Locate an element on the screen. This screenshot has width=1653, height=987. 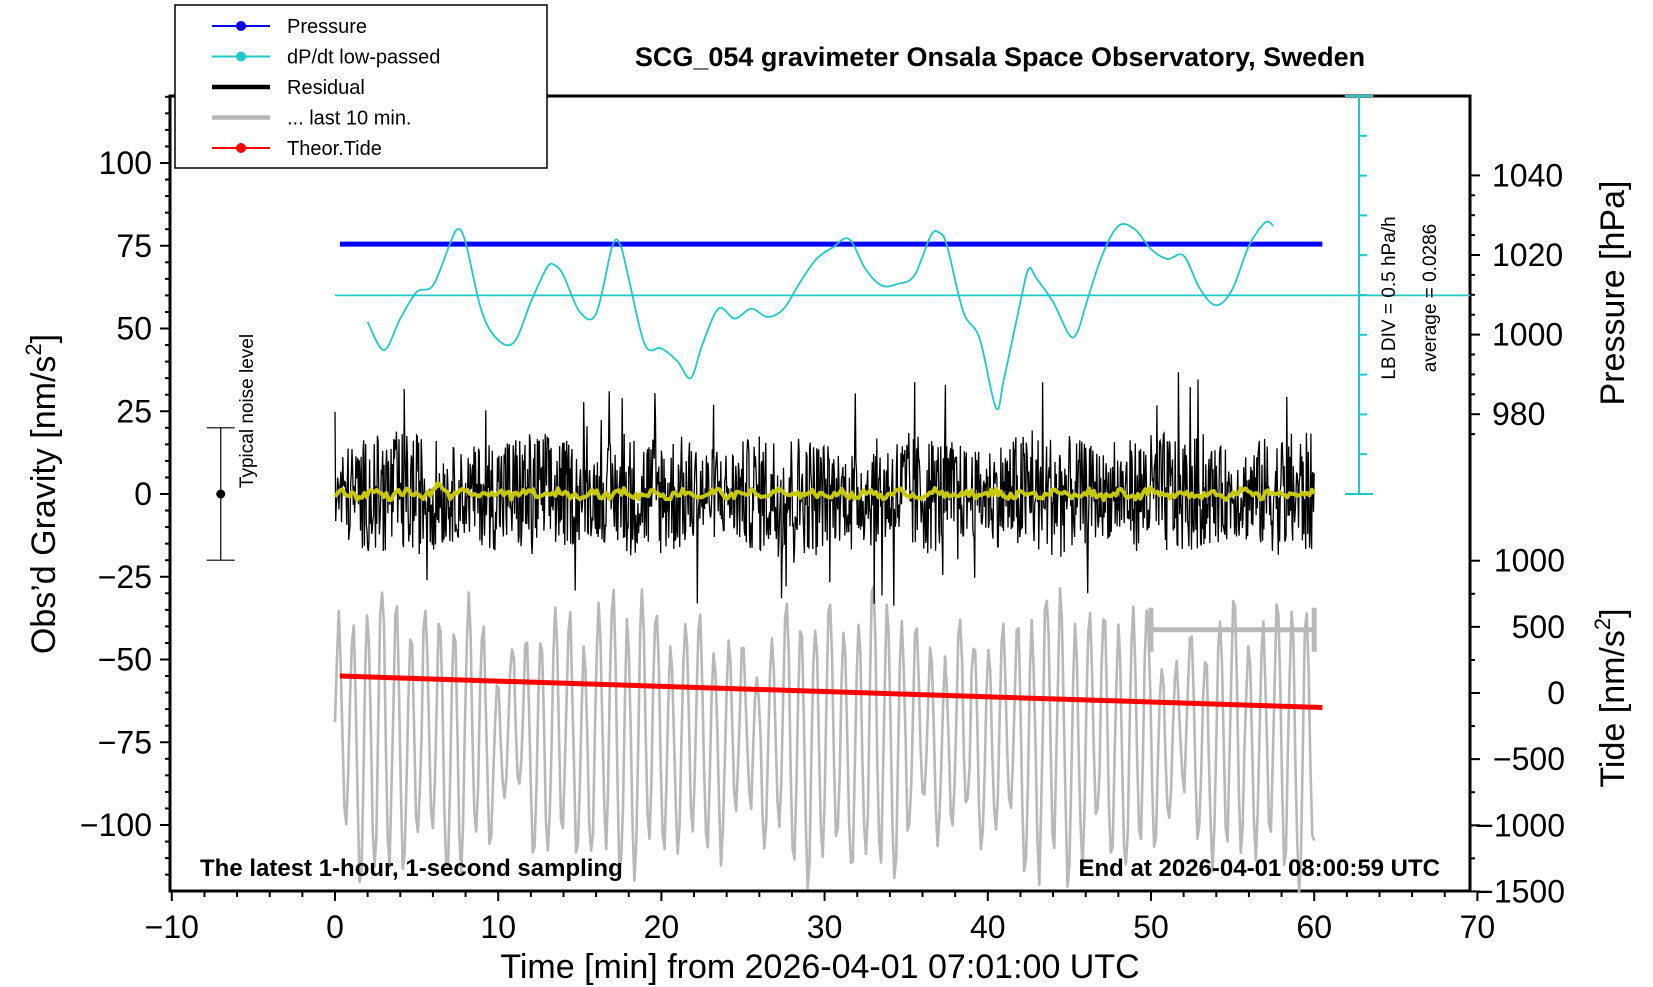
pressure-tick-label: 1020 is located at coordinates (1527, 255).